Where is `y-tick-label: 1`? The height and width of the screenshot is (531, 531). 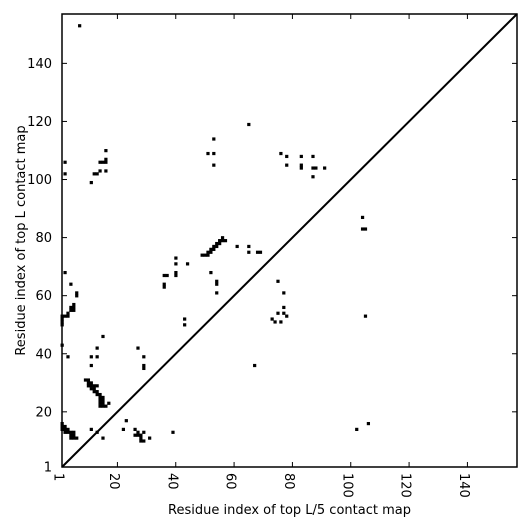
y-tick-label: 1 is located at coordinates (48, 468).